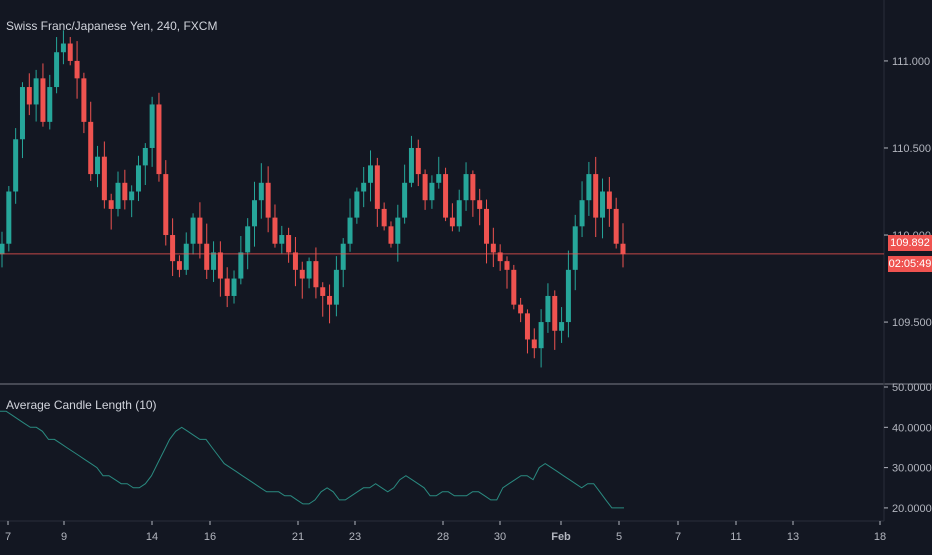 Image resolution: width=932 pixels, height=555 pixels. Describe the element at coordinates (210, 537) in the screenshot. I see `time-axis-label: 16` at that location.